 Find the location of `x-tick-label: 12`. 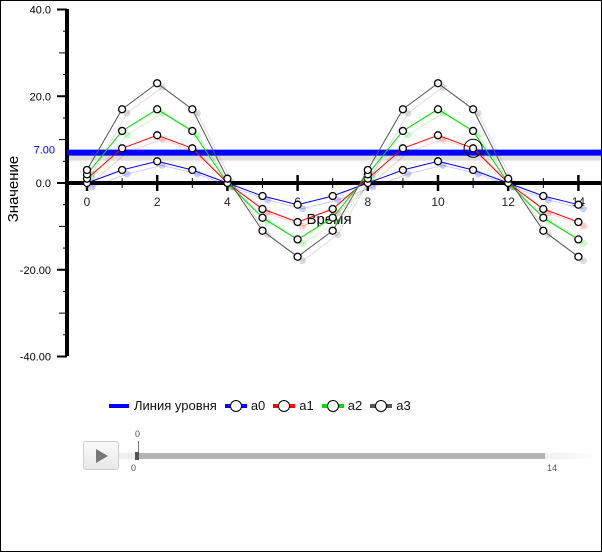

x-tick-label: 12 is located at coordinates (509, 202).